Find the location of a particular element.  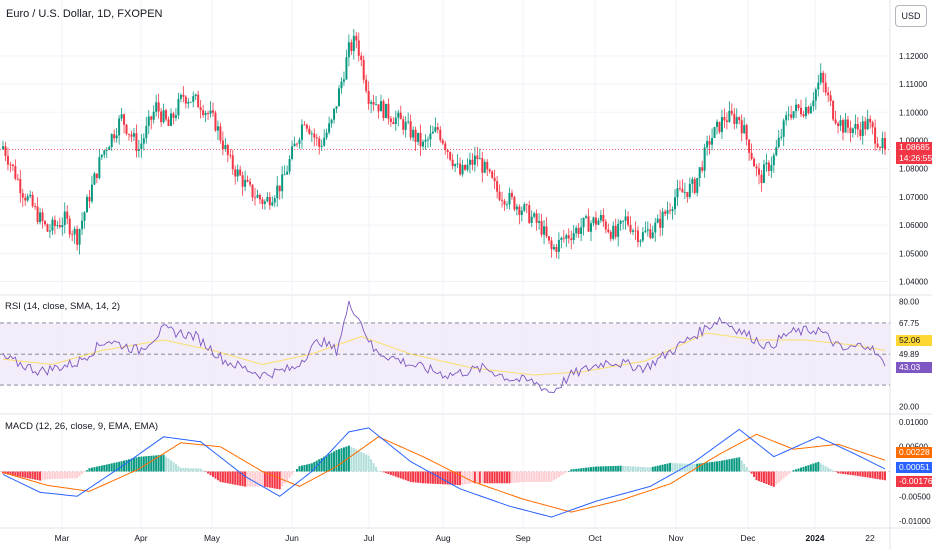

chart-title: Euro / U.S. Dollar, 1D, FXOPEN is located at coordinates (84, 14).